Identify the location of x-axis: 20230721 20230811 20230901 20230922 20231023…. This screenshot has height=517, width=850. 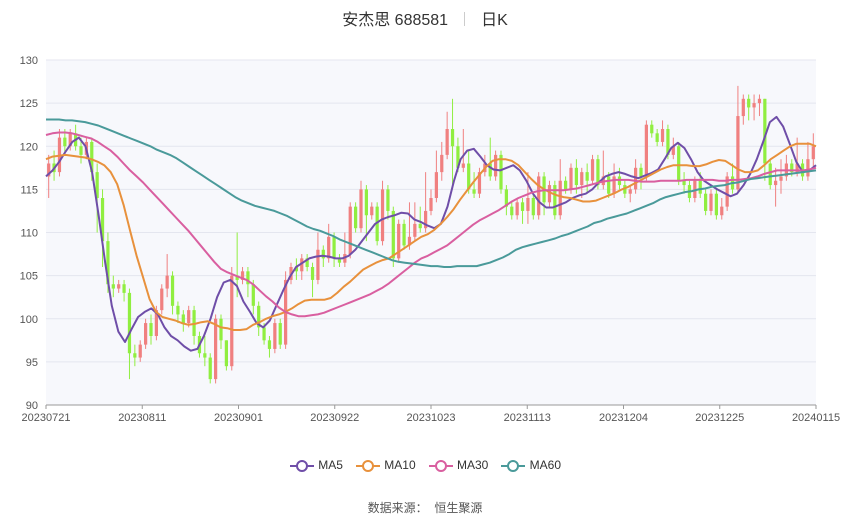
(431, 414).